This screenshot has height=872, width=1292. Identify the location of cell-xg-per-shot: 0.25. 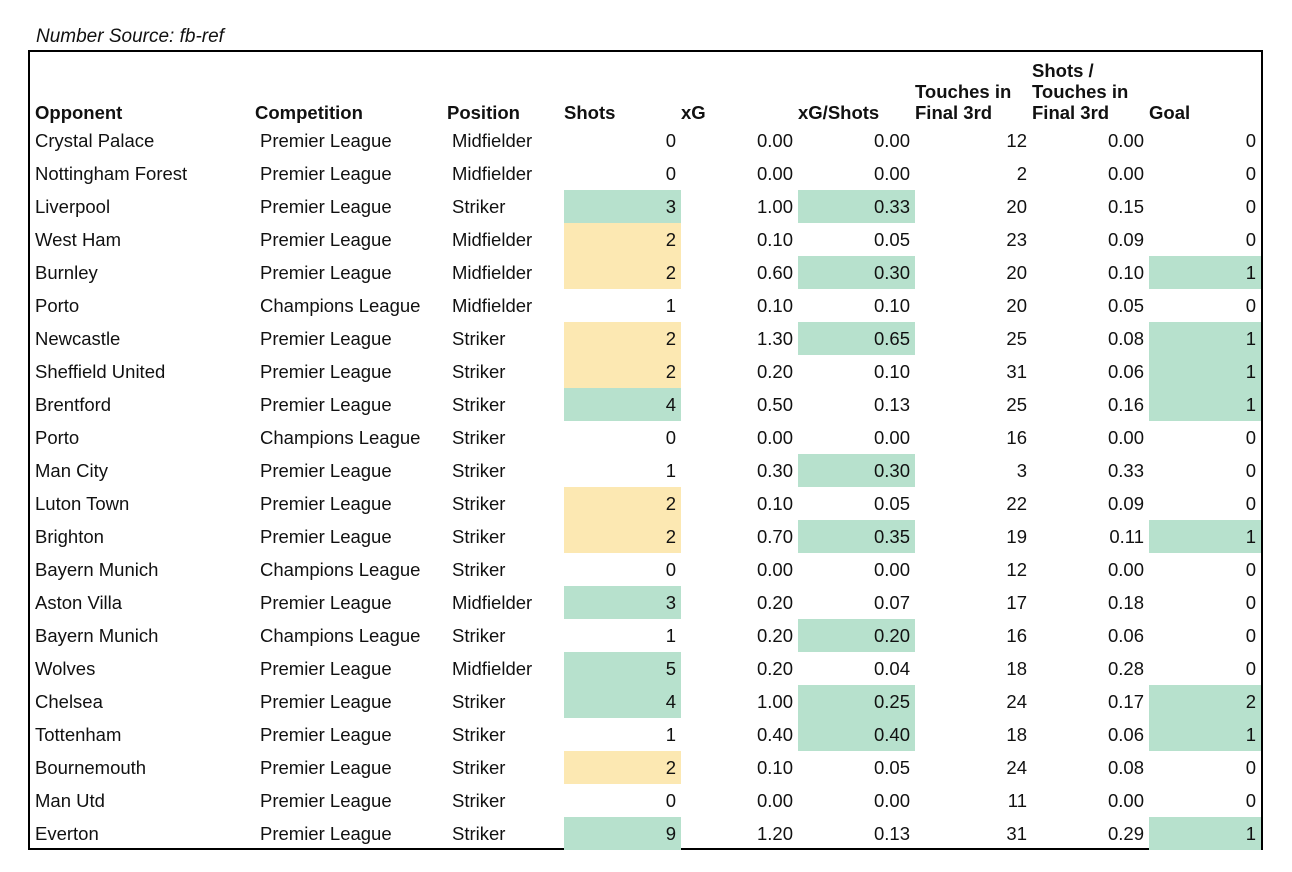
(856, 701).